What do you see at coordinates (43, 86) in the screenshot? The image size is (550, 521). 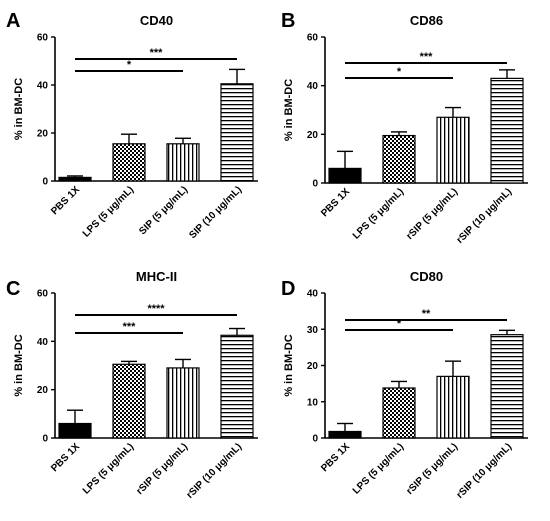 I see `panel-a-y-tick-label: 40` at bounding box center [43, 86].